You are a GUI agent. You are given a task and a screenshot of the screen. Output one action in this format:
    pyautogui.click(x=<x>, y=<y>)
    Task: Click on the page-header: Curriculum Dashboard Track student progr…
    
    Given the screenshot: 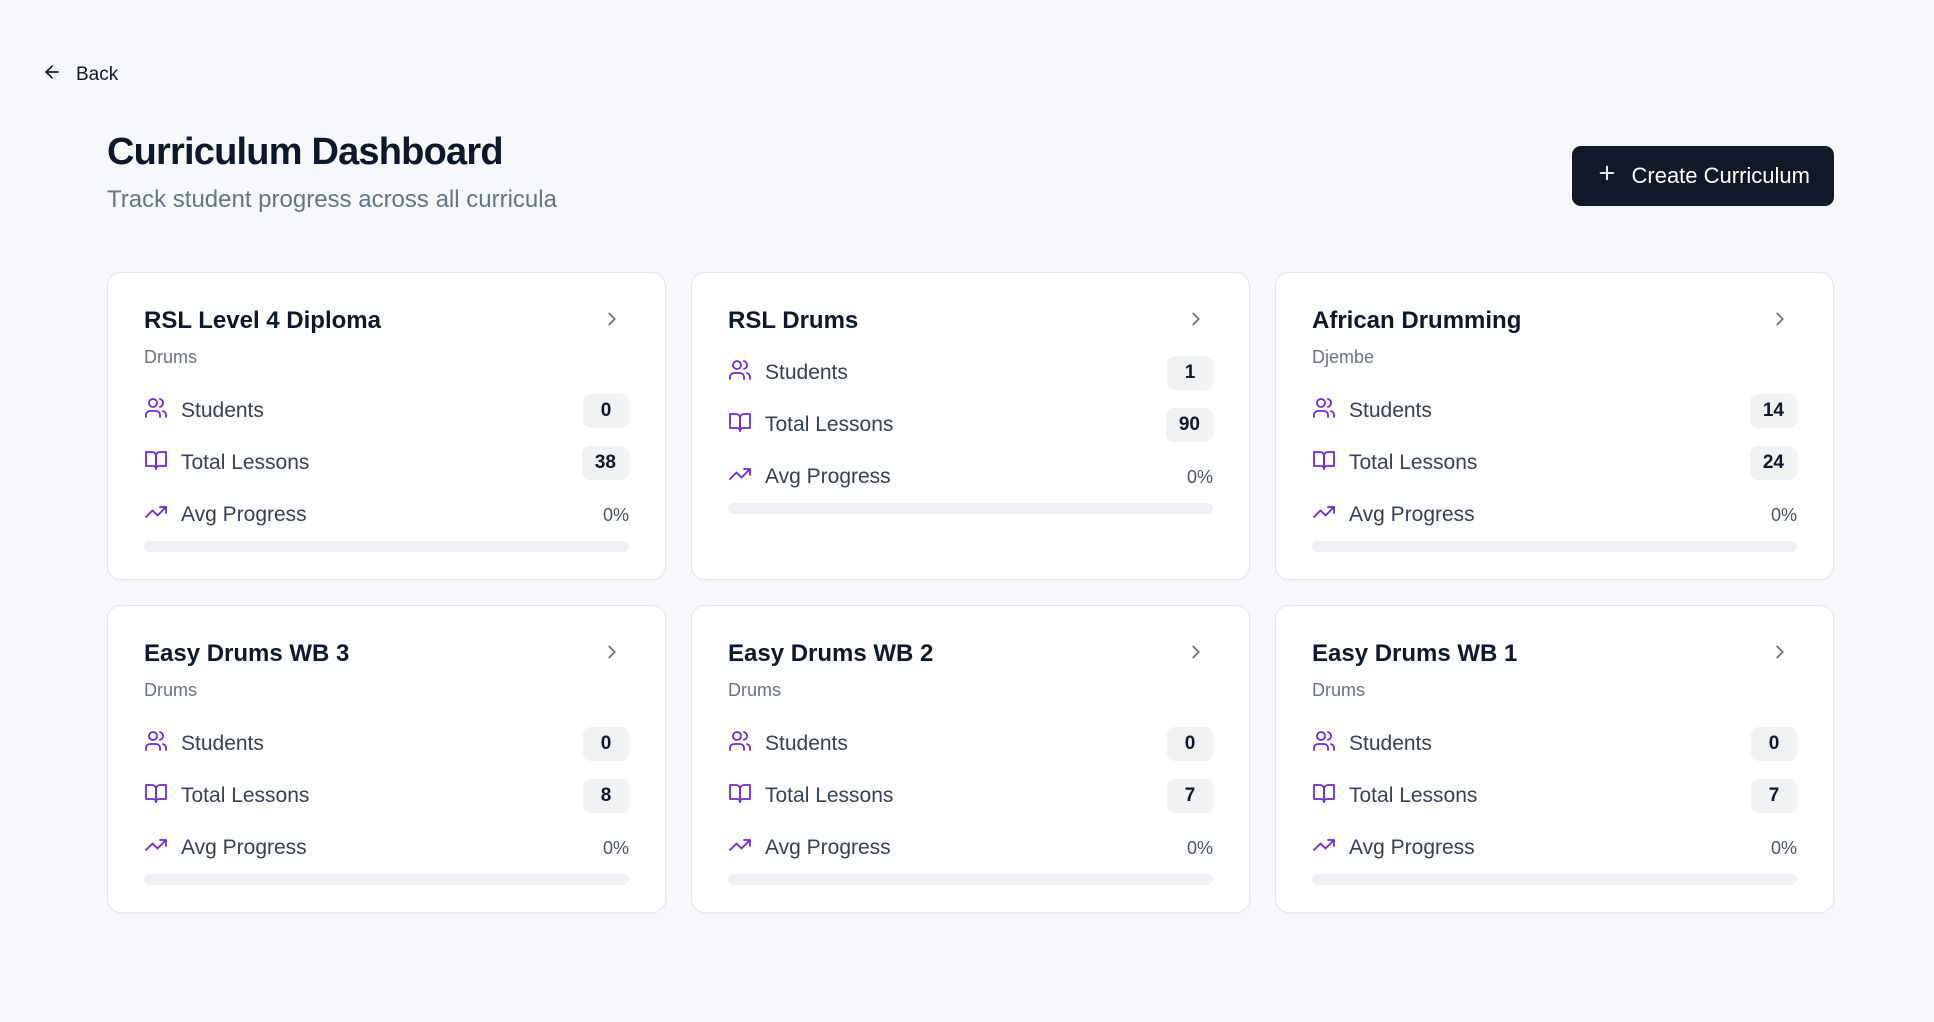 What is the action you would take?
    pyautogui.click(x=970, y=171)
    